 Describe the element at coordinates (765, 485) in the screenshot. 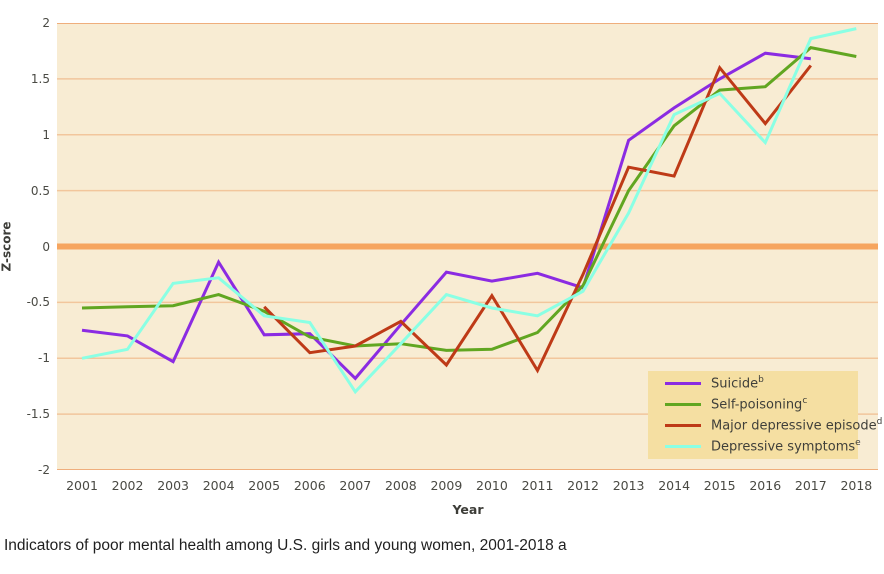

I see `x-tick-label: 2016` at that location.